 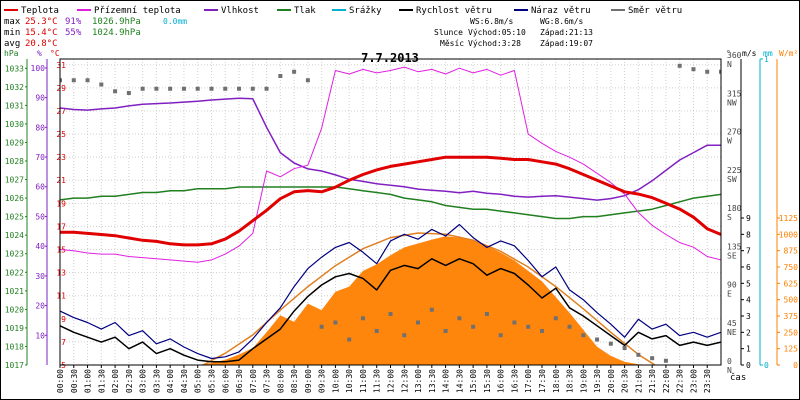 I want to click on radiation-tick-label: 375, so click(x=791, y=316).